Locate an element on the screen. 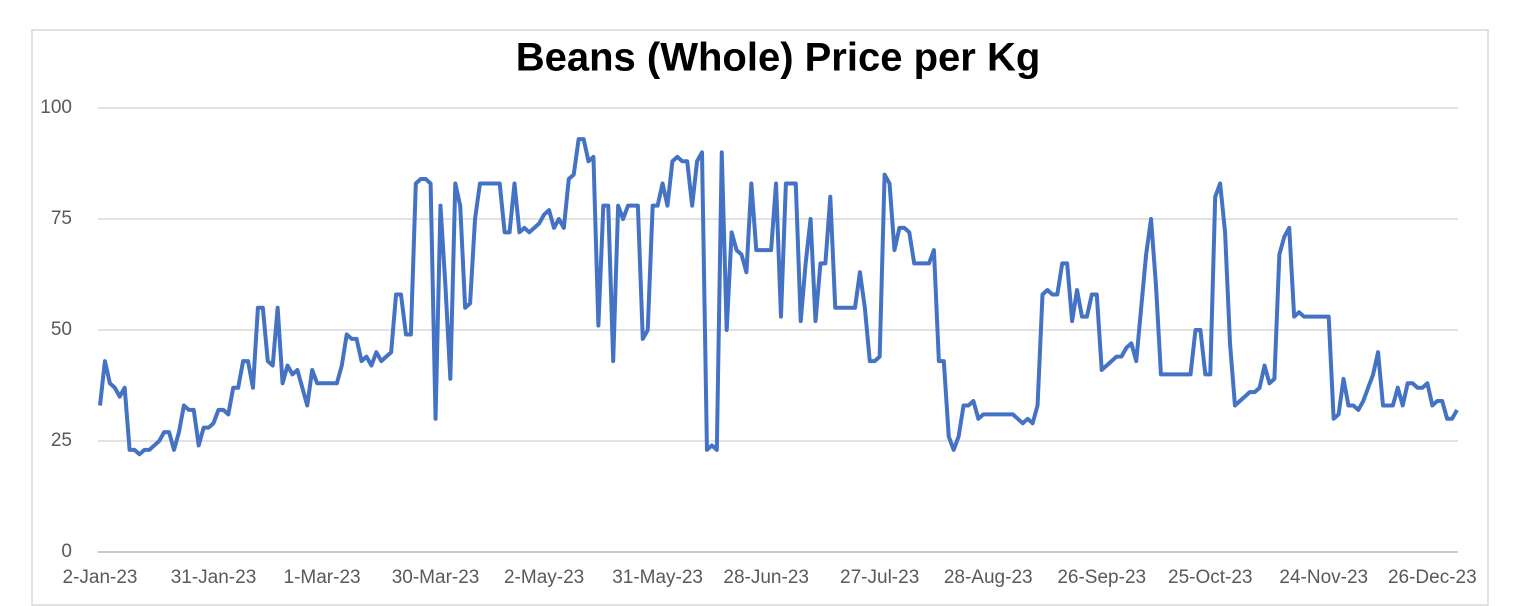  x-tick-label: 2-May-23 is located at coordinates (544, 577).